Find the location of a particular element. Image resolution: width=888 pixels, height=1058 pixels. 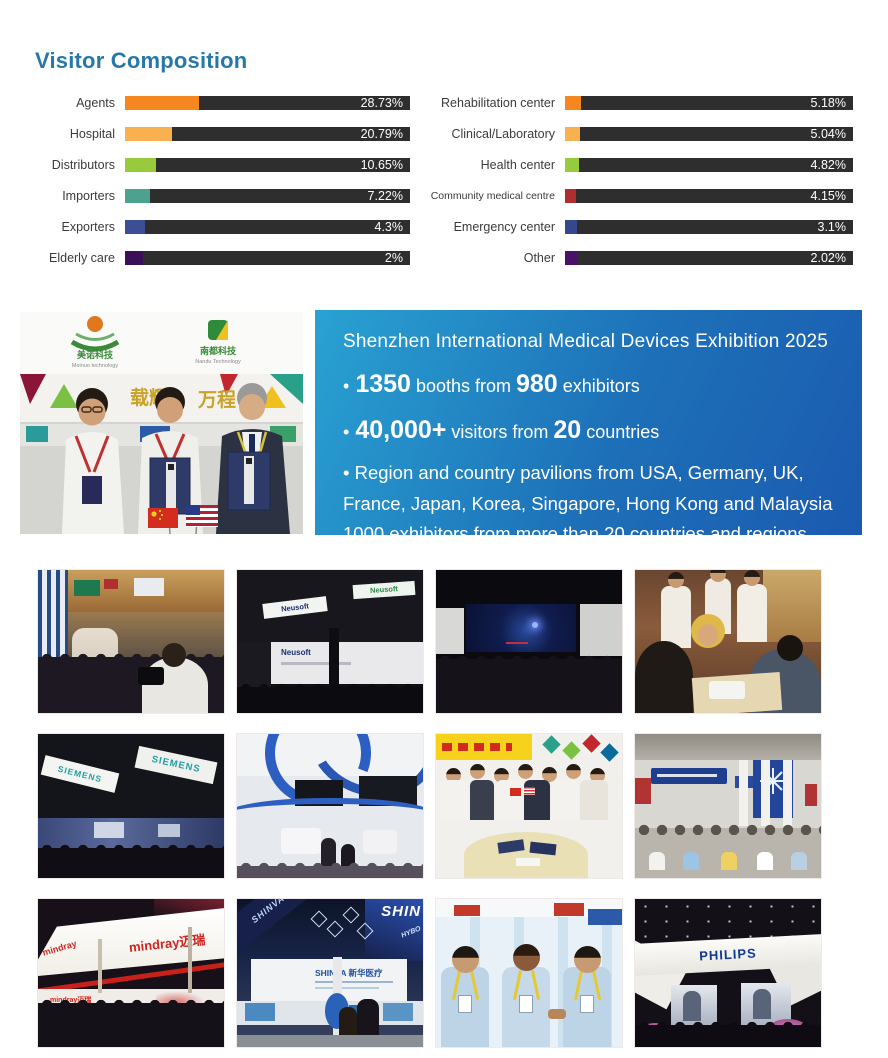

blue-wave-band is located at coordinates (330, 815).